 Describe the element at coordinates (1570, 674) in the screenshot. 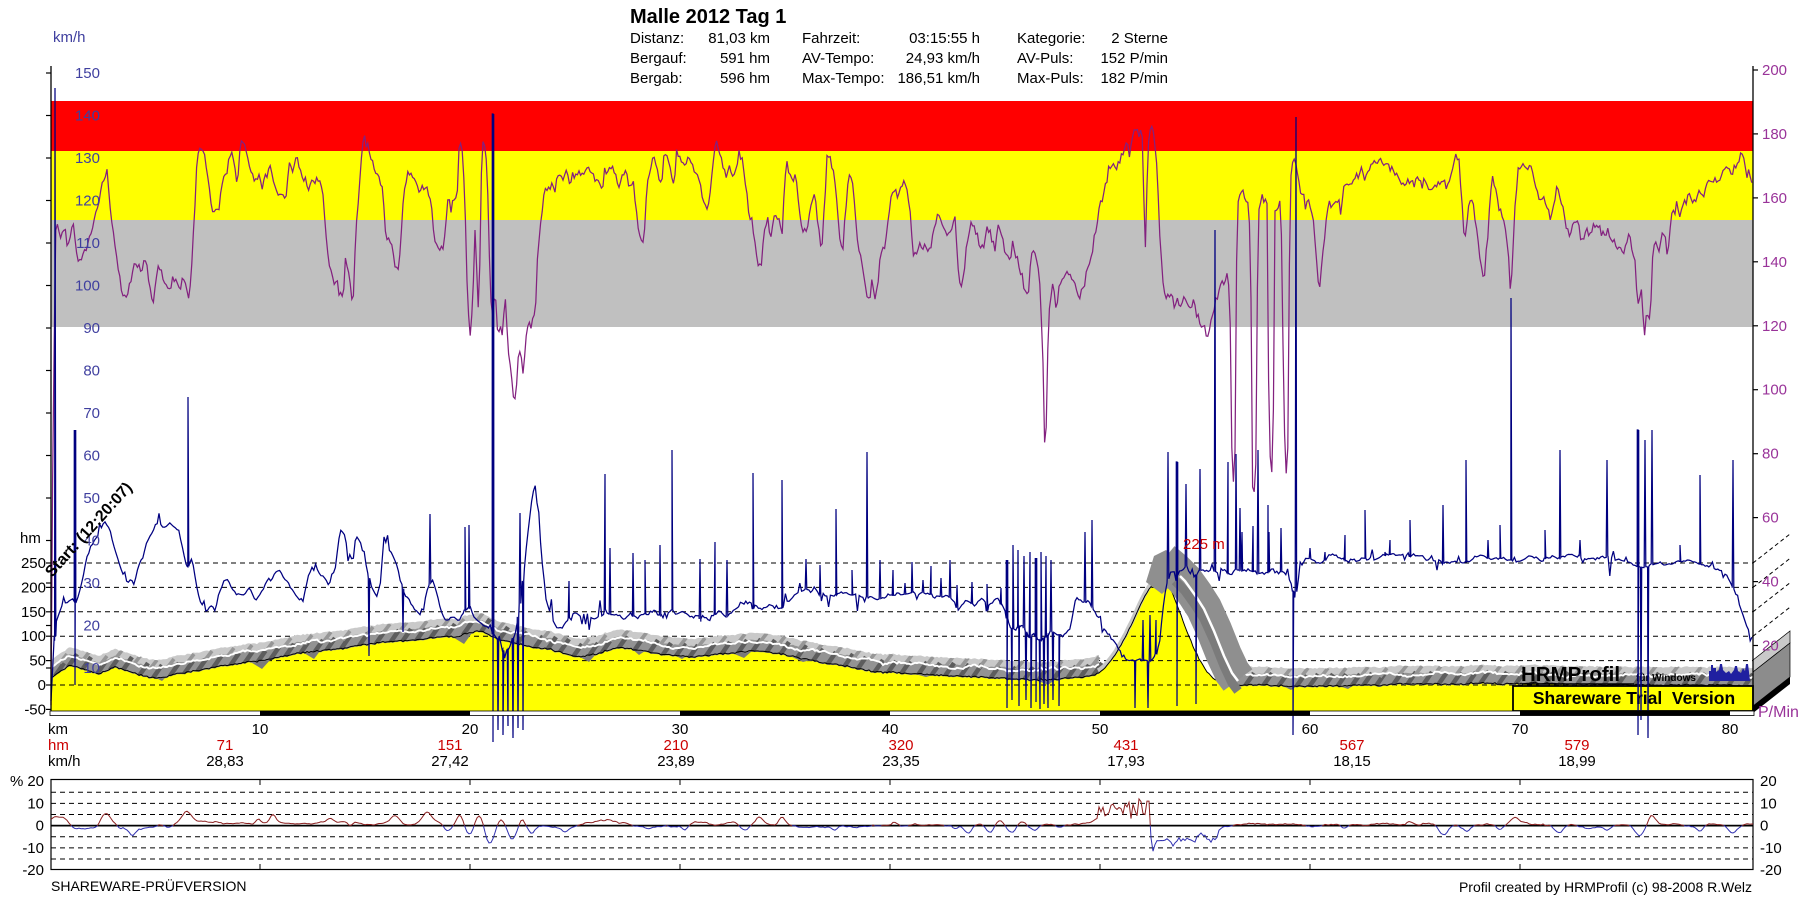

I see `svg-text: HRMProfil` at that location.